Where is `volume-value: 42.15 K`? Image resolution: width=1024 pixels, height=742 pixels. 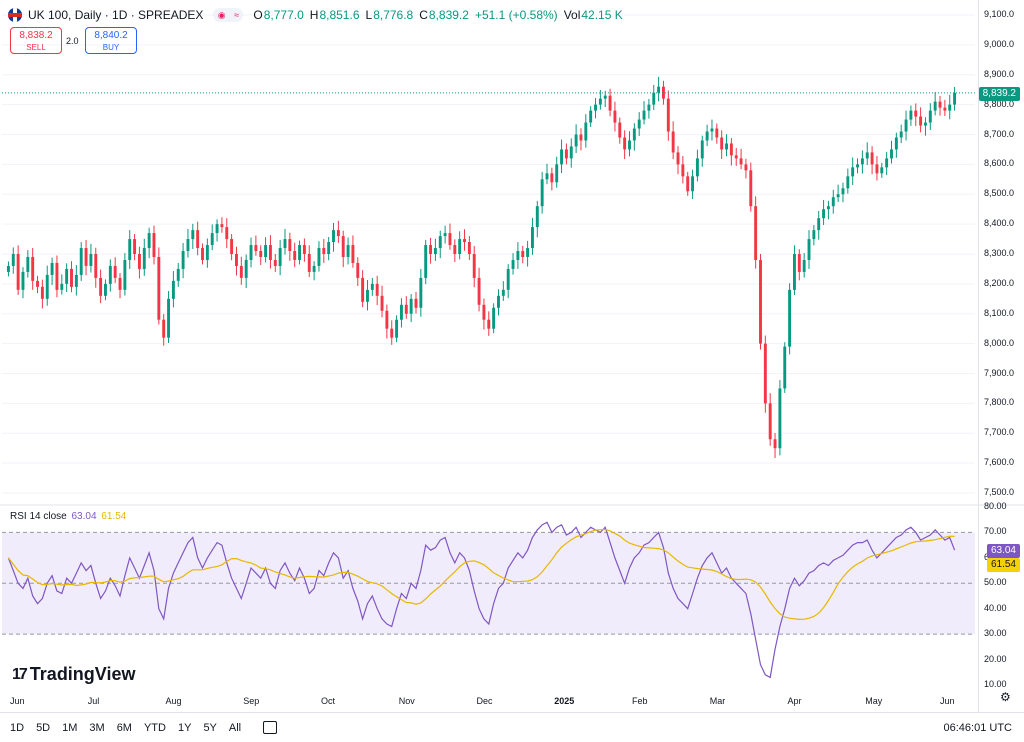
volume-value: 42.15 K is located at coordinates (602, 15).